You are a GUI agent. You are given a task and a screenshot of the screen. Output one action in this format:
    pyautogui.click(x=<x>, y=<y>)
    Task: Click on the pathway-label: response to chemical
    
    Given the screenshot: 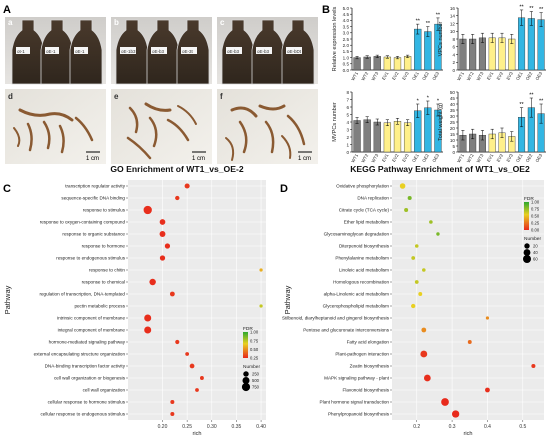 What is the action you would take?
    pyautogui.click(x=103, y=282)
    